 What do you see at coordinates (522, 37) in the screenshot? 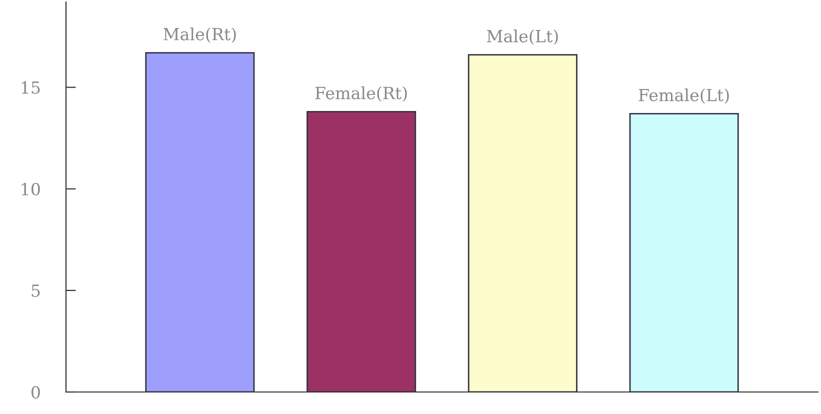
I see `x-tick-label: Male(Lt)` at bounding box center [522, 37].